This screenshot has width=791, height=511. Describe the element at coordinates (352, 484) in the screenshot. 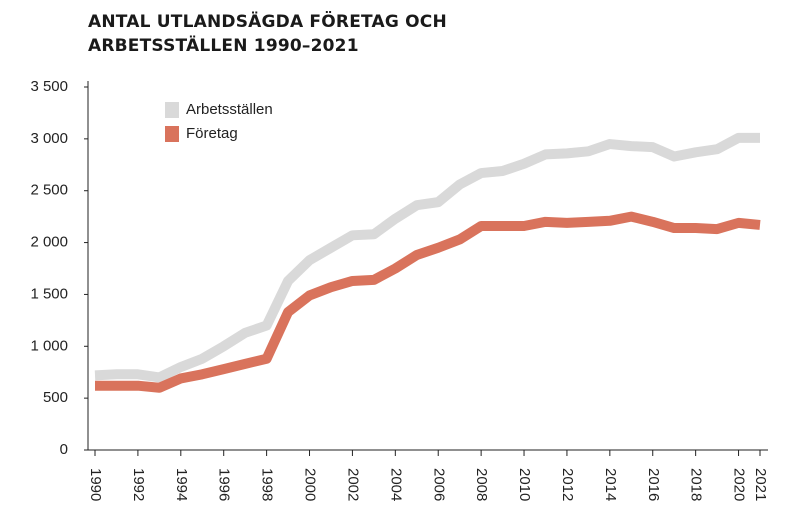

I see `x-tick-label: 2002` at that location.